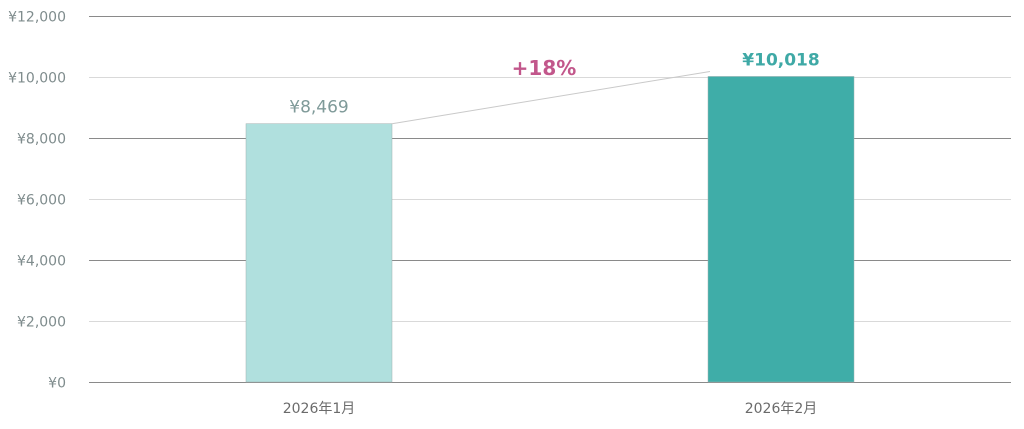  Describe the element at coordinates (37, 18) in the screenshot. I see `y-tick-label: ¥12,000` at that location.